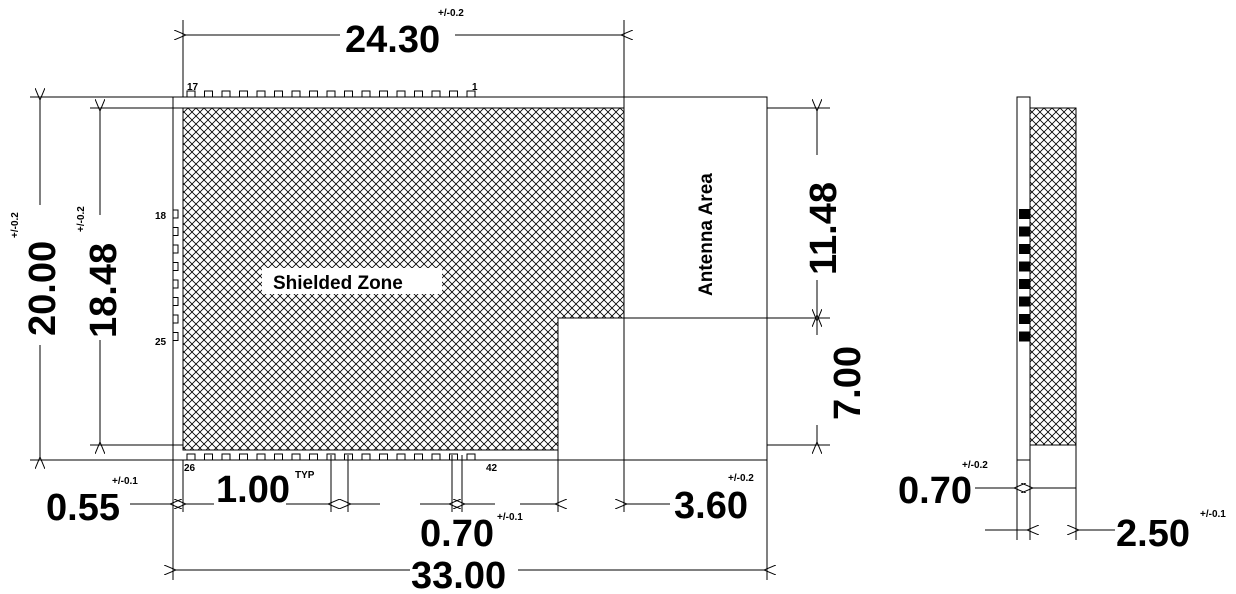  Describe the element at coordinates (824, 228) in the screenshot. I see `dim-antenna-upper: 11.48` at that location.